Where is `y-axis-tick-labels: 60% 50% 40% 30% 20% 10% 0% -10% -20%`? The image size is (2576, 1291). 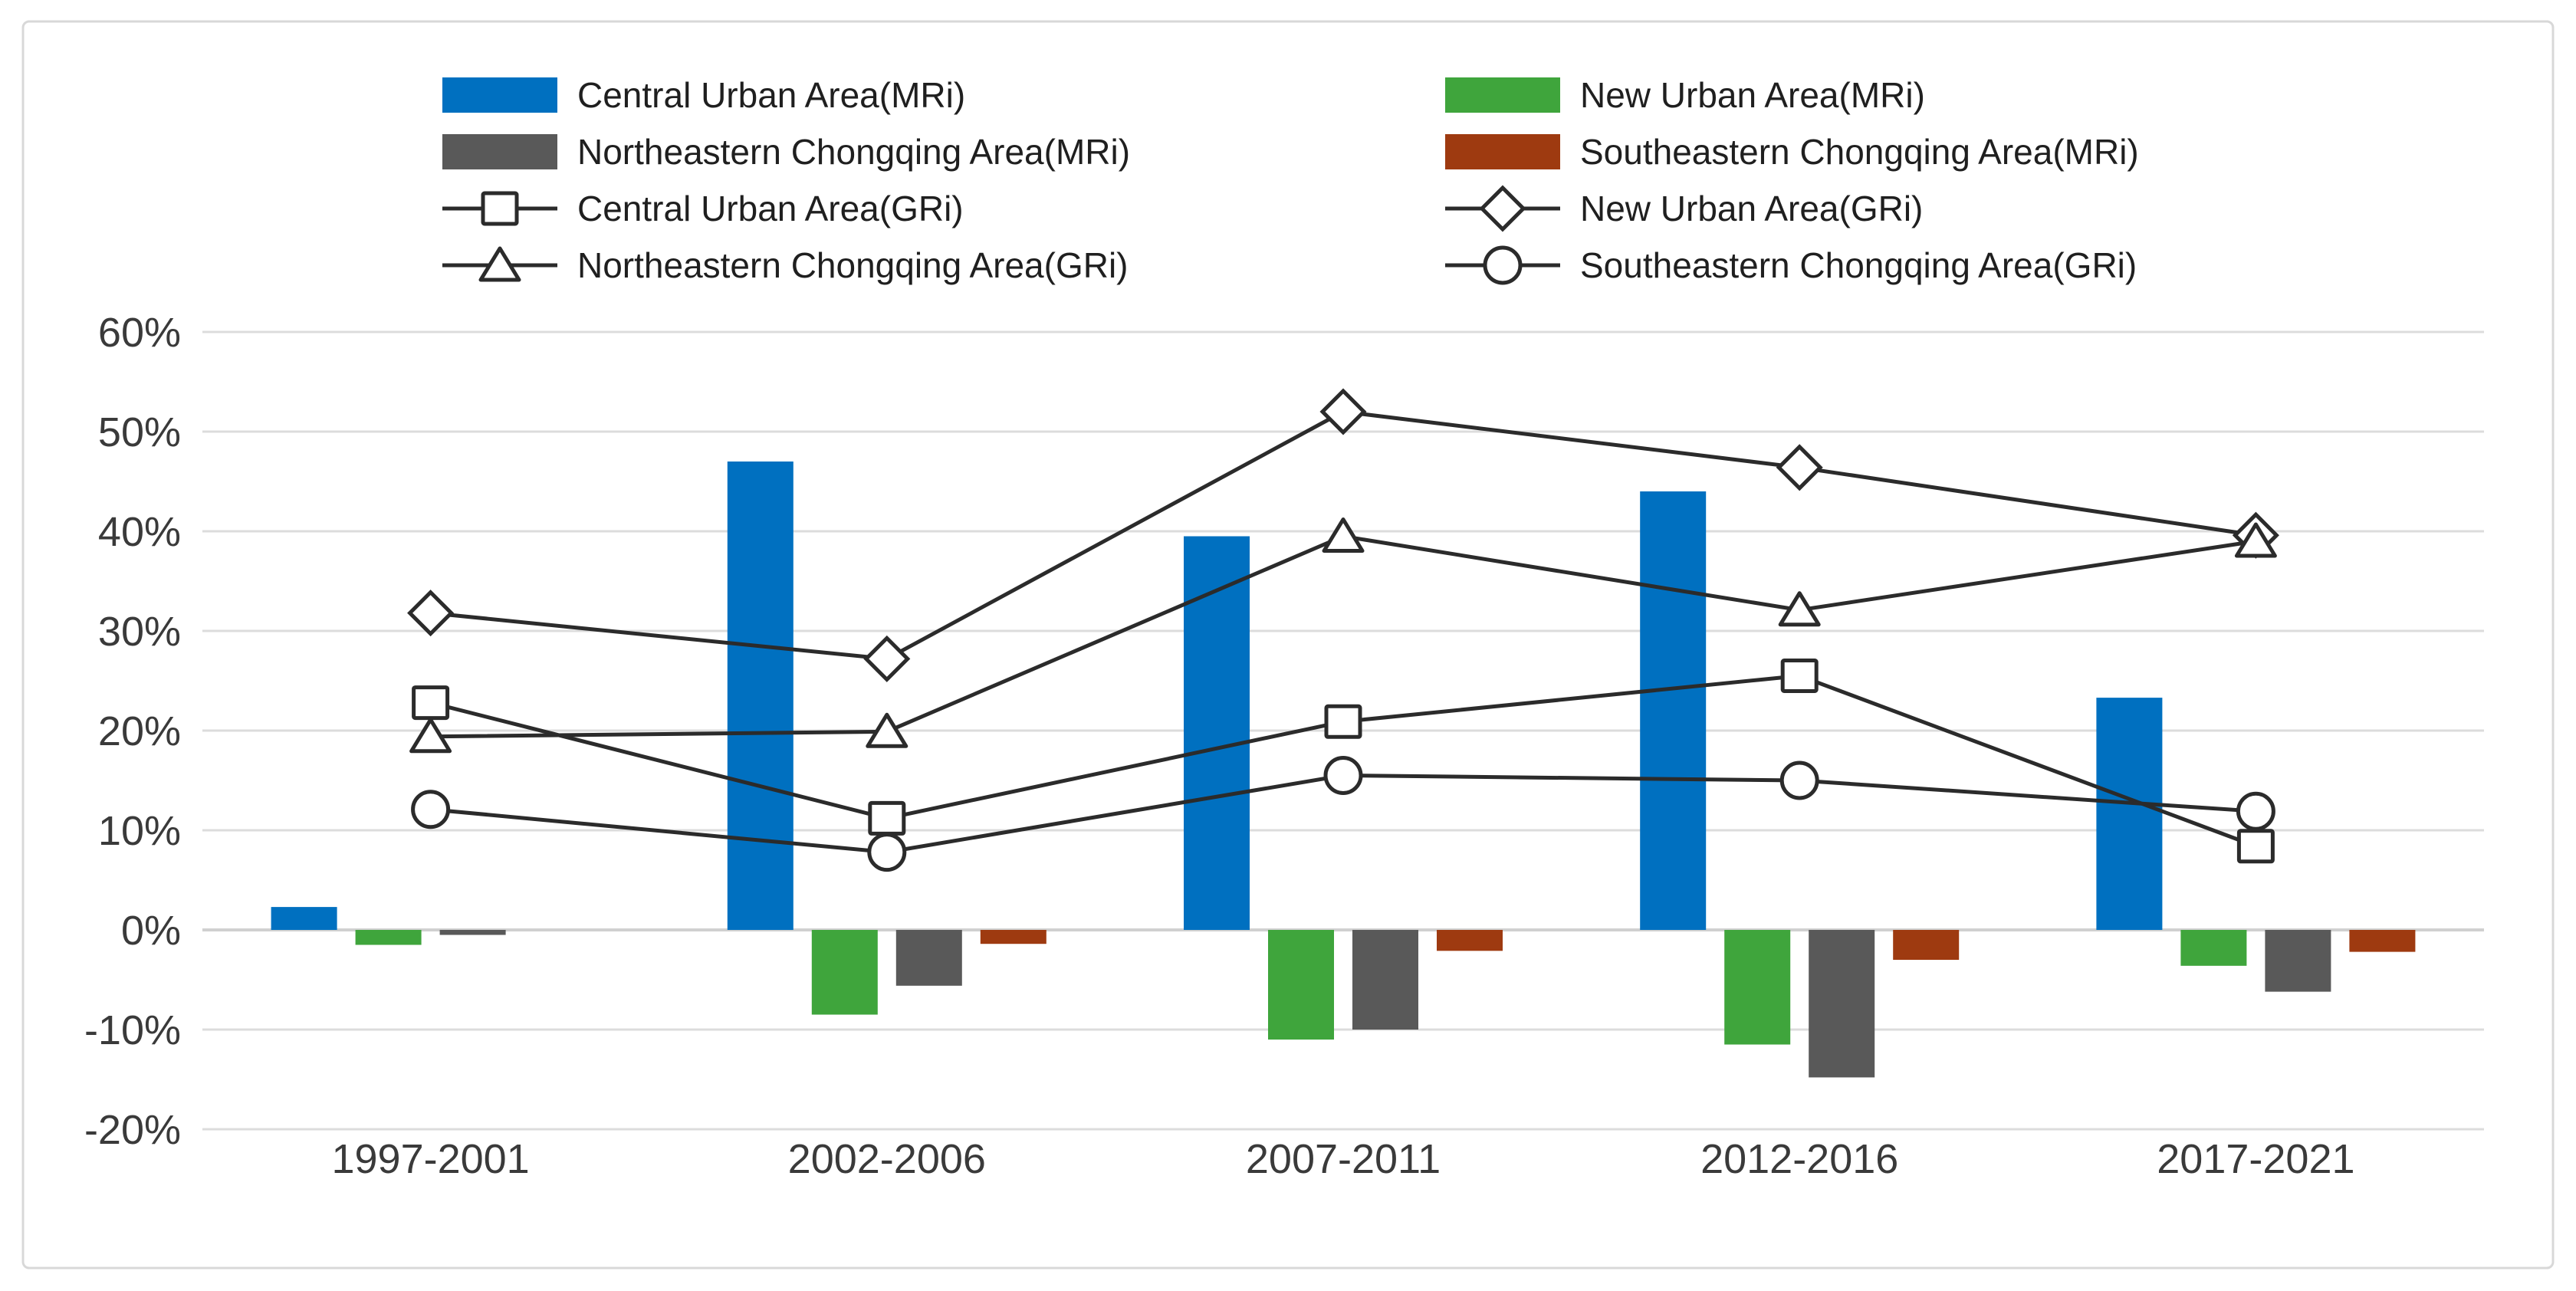
y-axis-tick-labels: 60% 50% 40% 30% 20% 10% 0% -10% -20% is located at coordinates (133, 732).